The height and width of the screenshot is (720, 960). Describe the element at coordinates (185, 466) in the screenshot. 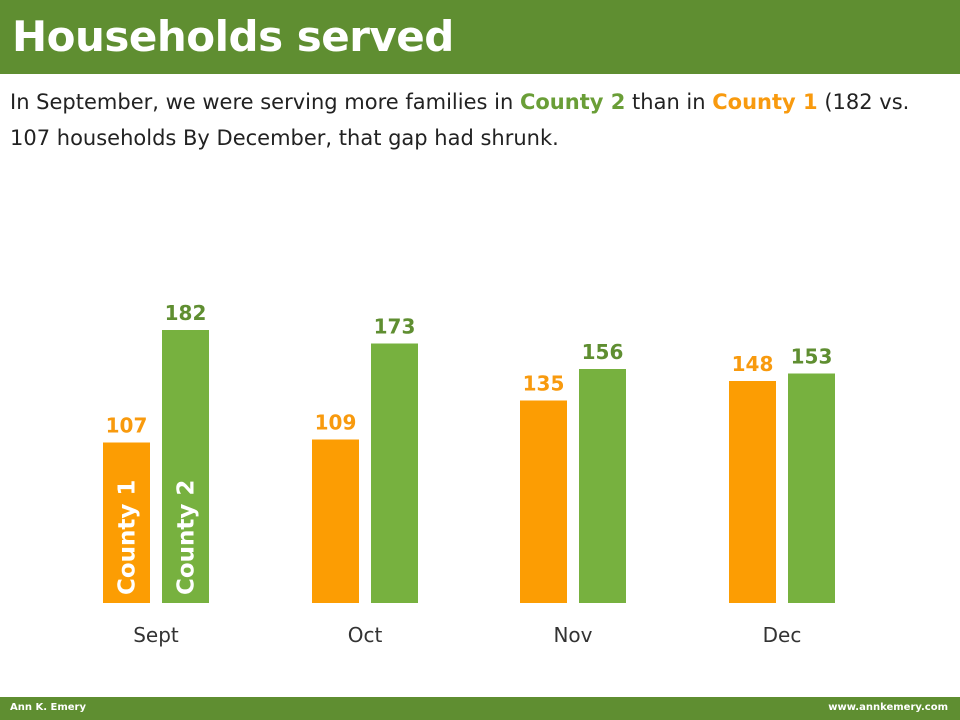

I see `bar-county-2-sept` at that location.